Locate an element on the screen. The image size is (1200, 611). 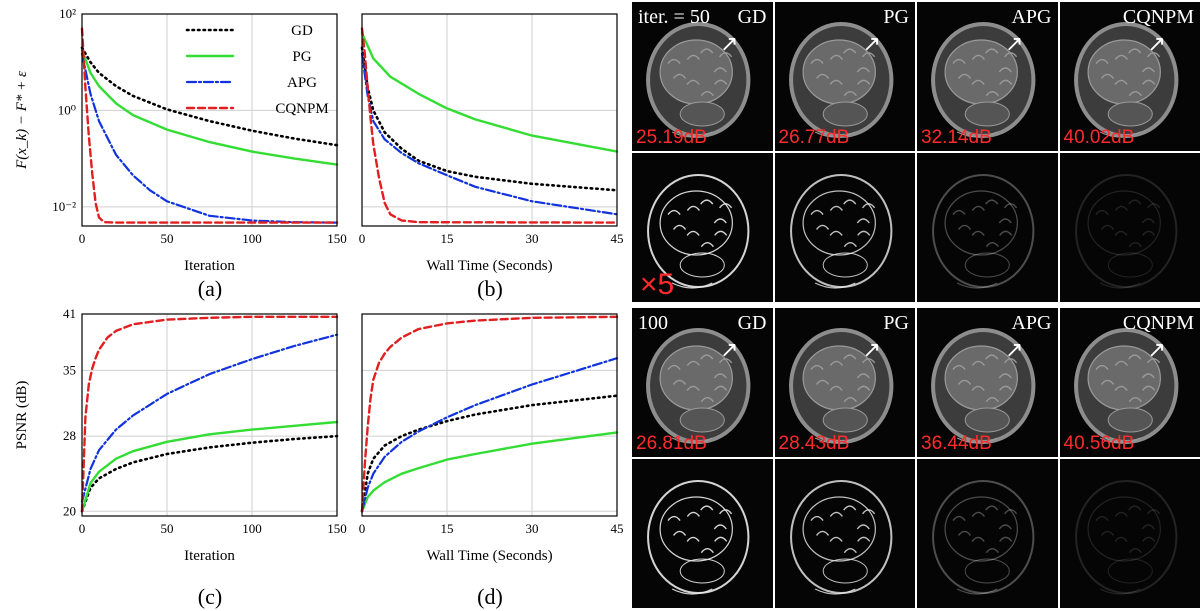
psnr-value: 40.56dB is located at coordinates (1099, 443).